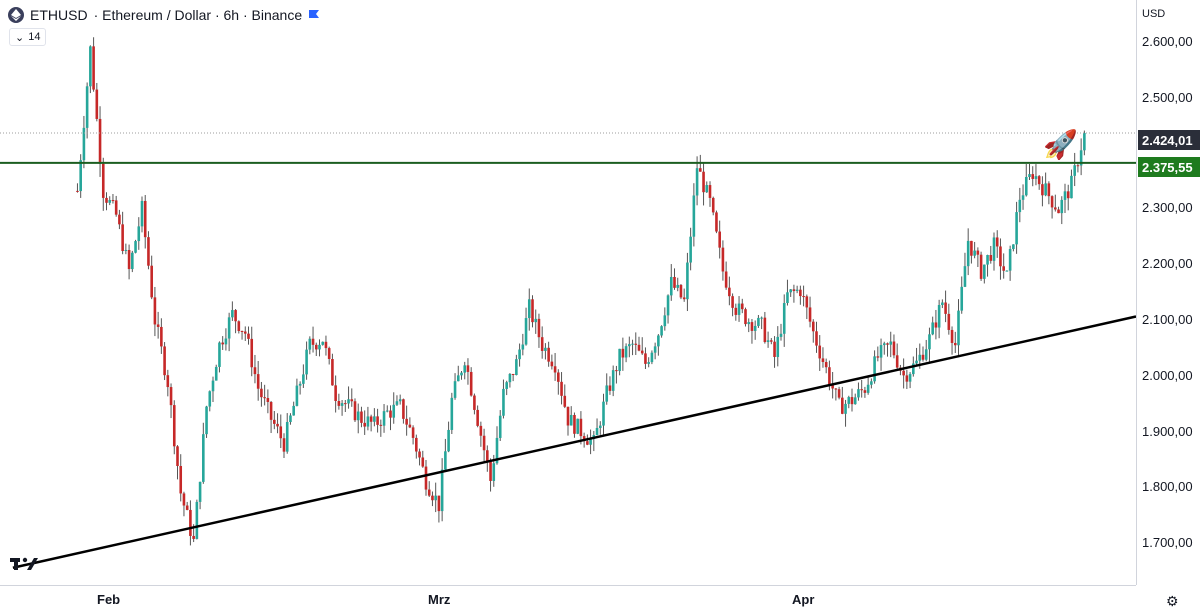 The width and height of the screenshot is (1200, 616). What do you see at coordinates (1172, 601) in the screenshot?
I see `settings-gear-icon: ⚙` at bounding box center [1172, 601].